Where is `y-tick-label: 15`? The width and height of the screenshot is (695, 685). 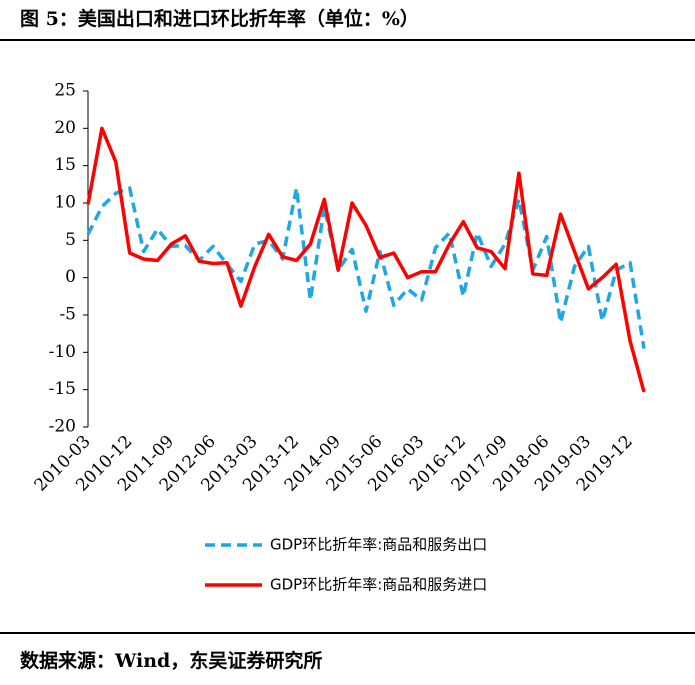 y-tick-label: 15 is located at coordinates (65, 165).